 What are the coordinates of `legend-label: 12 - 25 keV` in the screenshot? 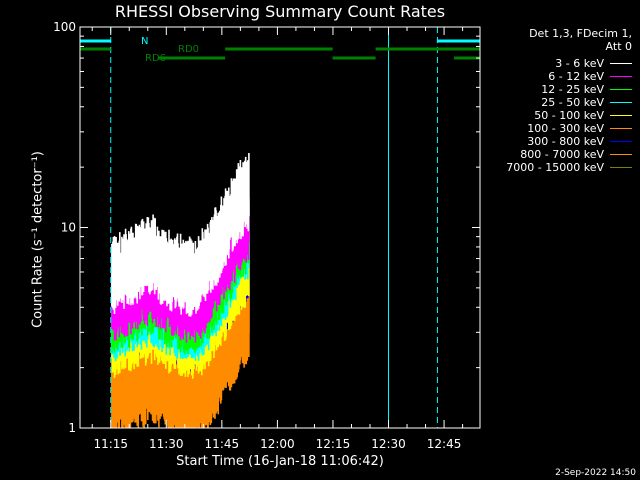 It's located at (572, 89).